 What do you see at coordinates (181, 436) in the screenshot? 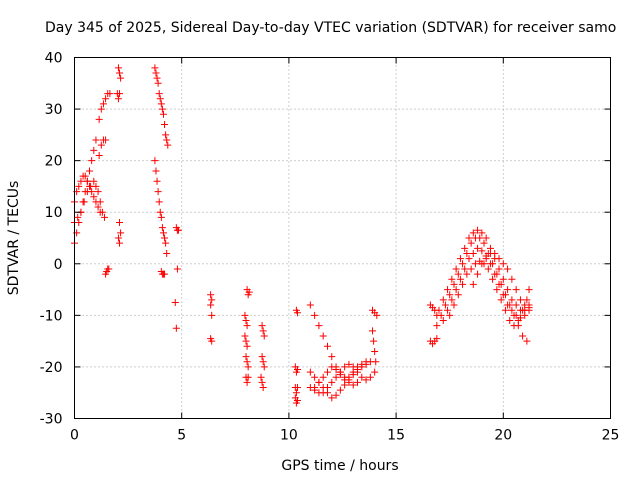
I see `x-tick-label: 5` at bounding box center [181, 436].